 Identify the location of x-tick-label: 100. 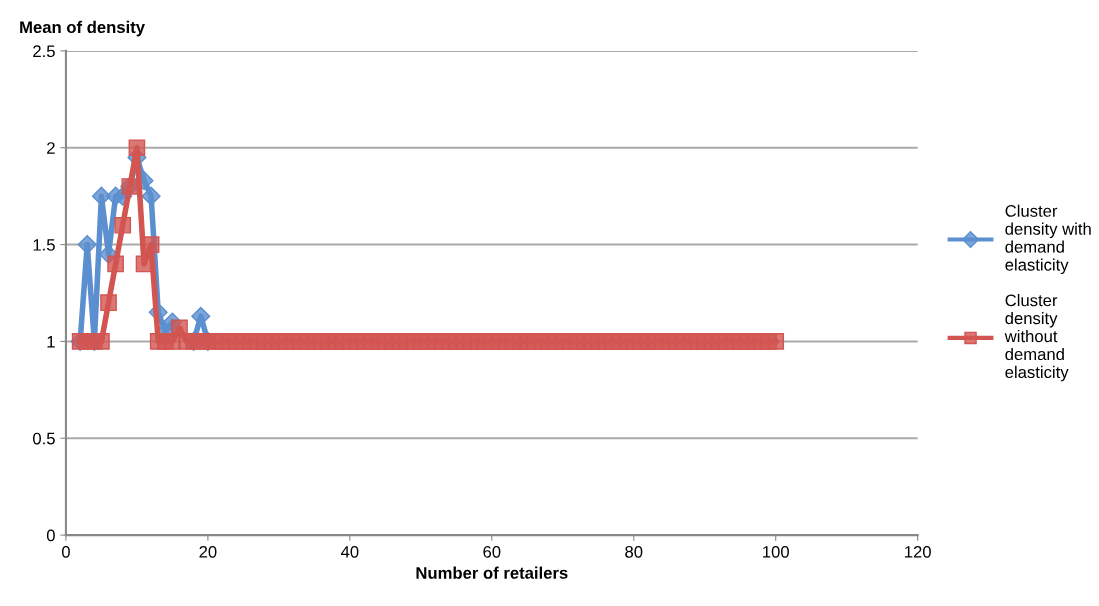
(776, 551).